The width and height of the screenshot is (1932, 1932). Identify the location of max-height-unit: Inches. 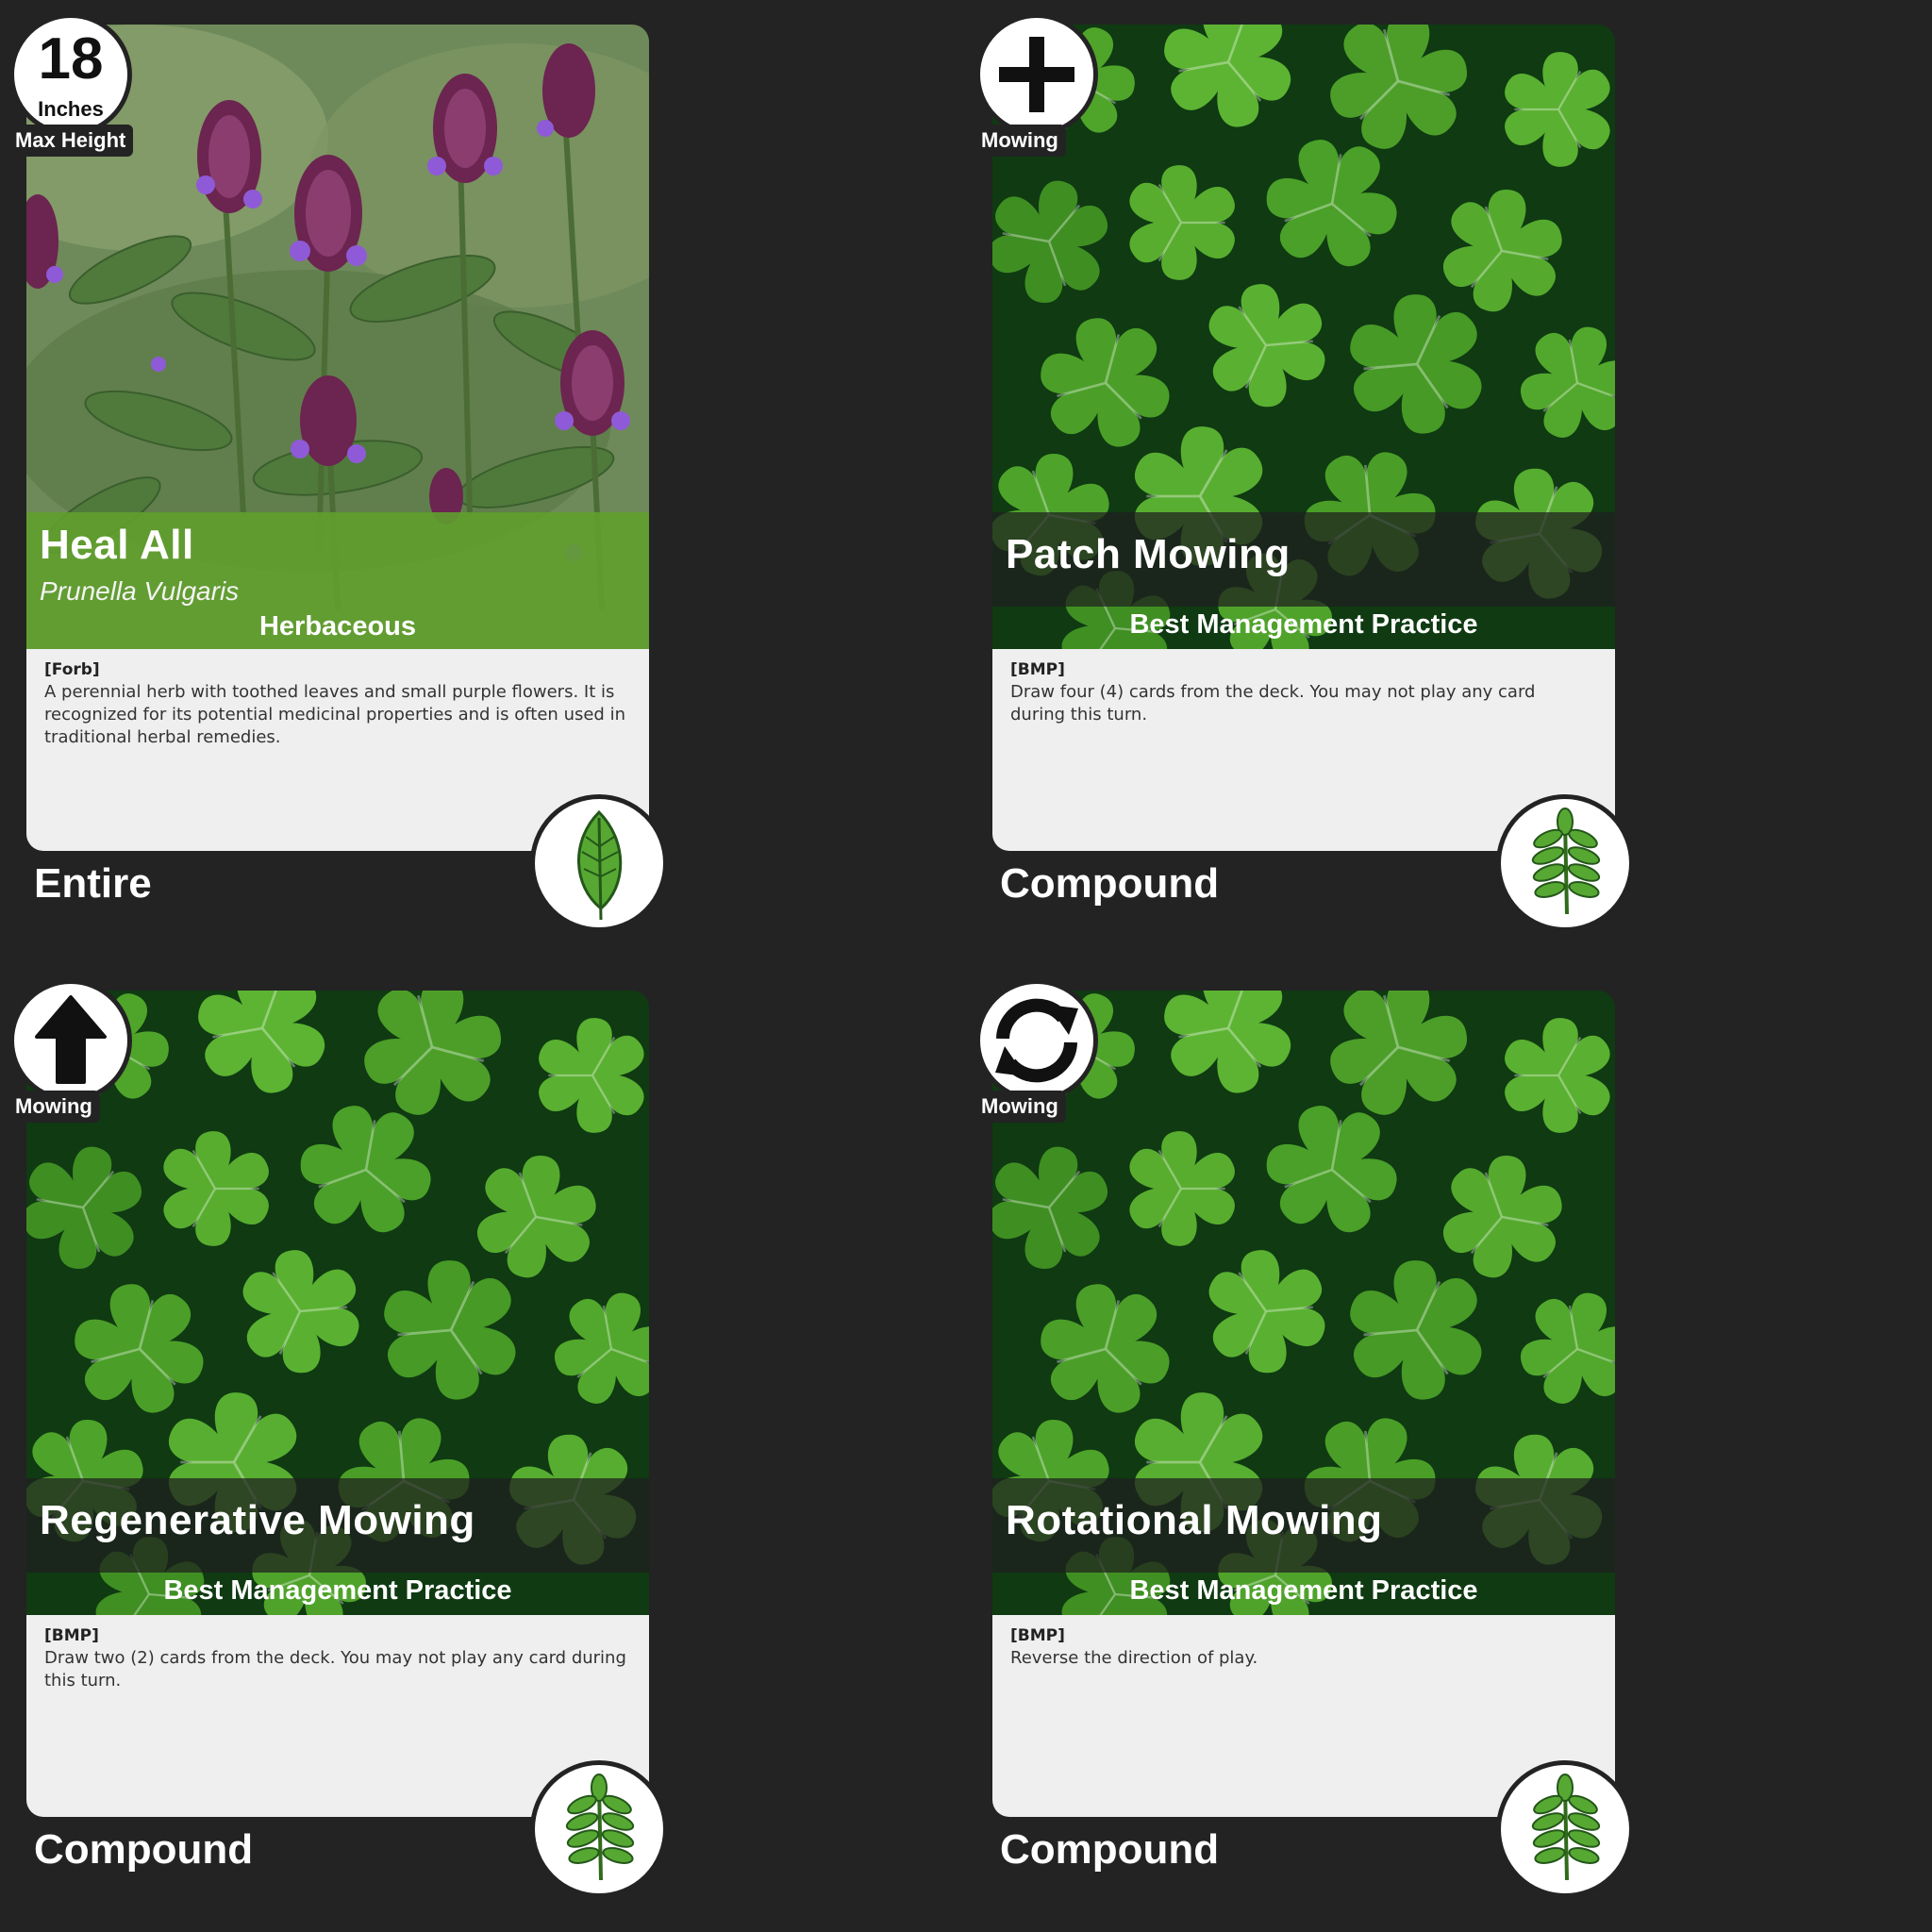
(71, 109).